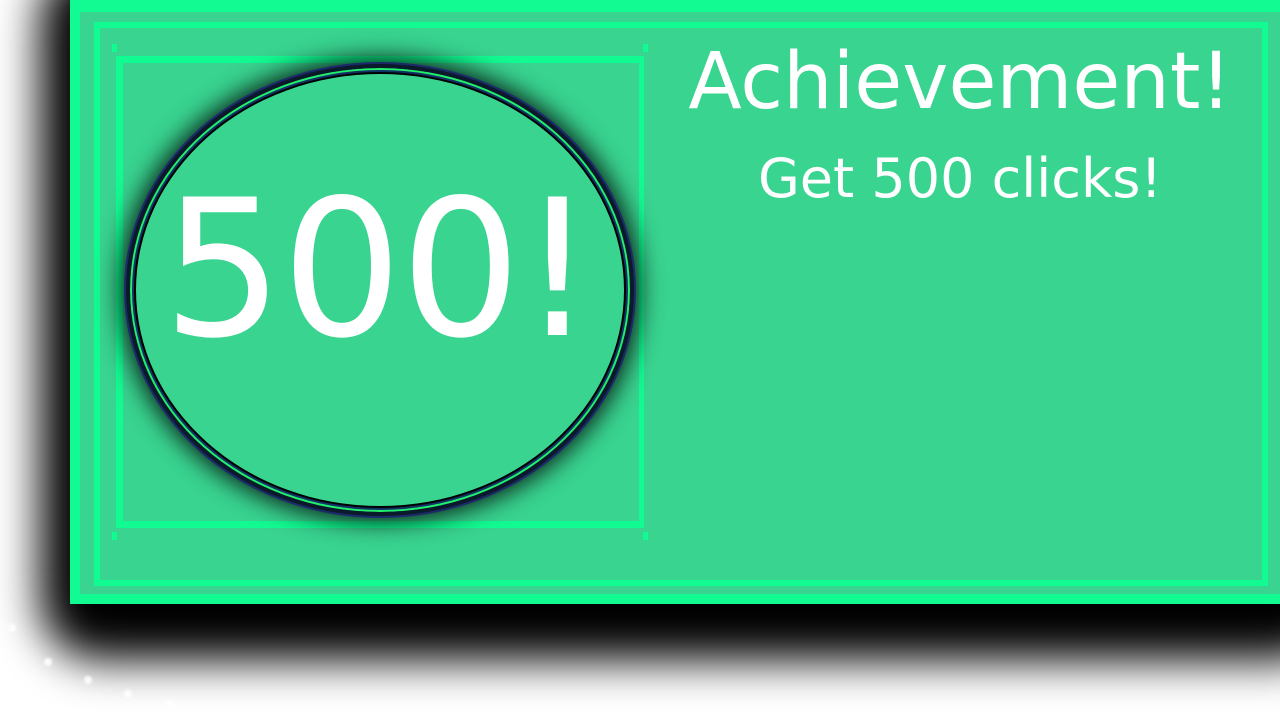  Describe the element at coordinates (960, 178) in the screenshot. I see `achievement-description: Get 500 clicks!` at that location.